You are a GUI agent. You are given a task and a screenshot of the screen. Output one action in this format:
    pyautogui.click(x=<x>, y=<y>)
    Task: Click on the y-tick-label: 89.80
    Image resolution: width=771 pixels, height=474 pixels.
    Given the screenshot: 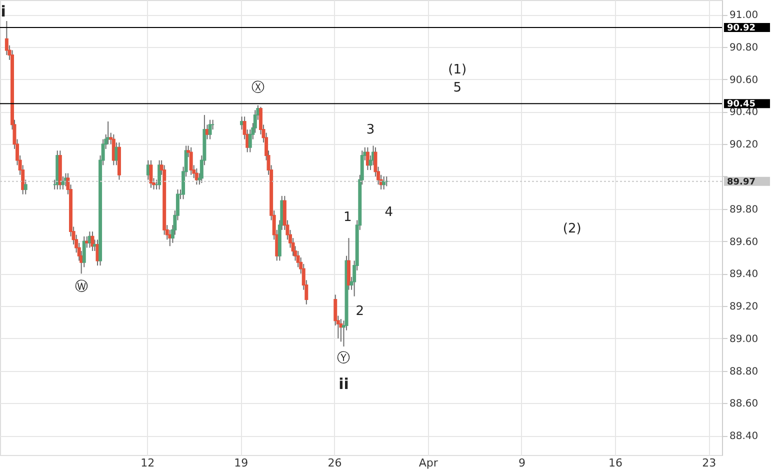 What is the action you would take?
    pyautogui.click(x=744, y=210)
    